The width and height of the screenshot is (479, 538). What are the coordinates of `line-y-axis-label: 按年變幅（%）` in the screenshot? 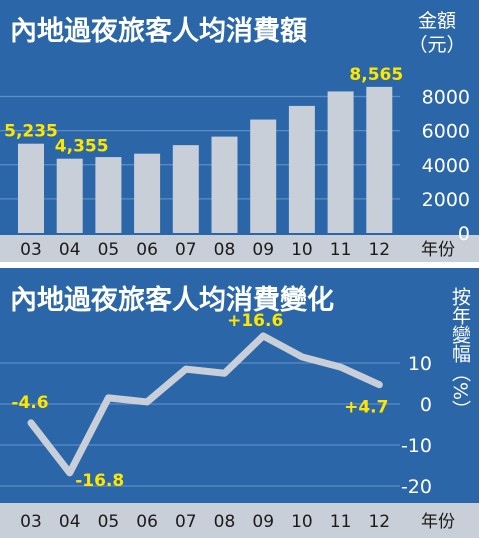 It's located at (460, 353).